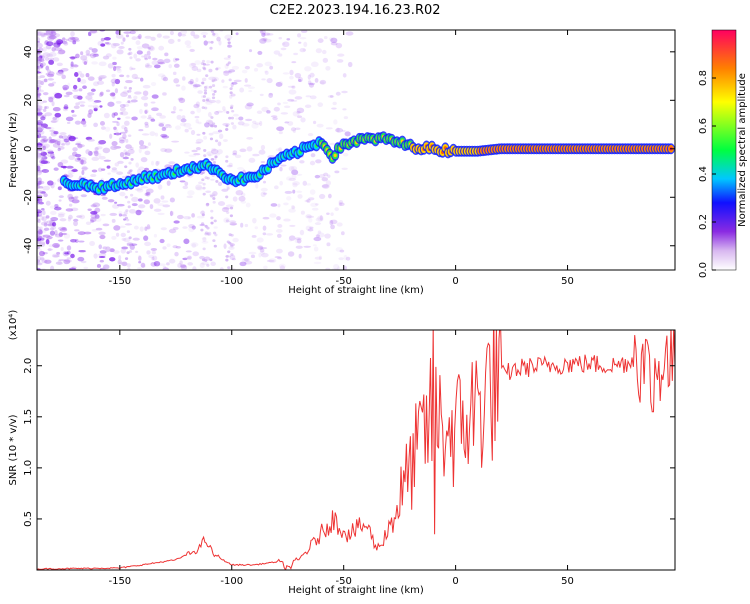 This screenshot has width=750, height=604. Describe the element at coordinates (119, 581) in the screenshot. I see `bottom-x-tick-label: -150` at that location.